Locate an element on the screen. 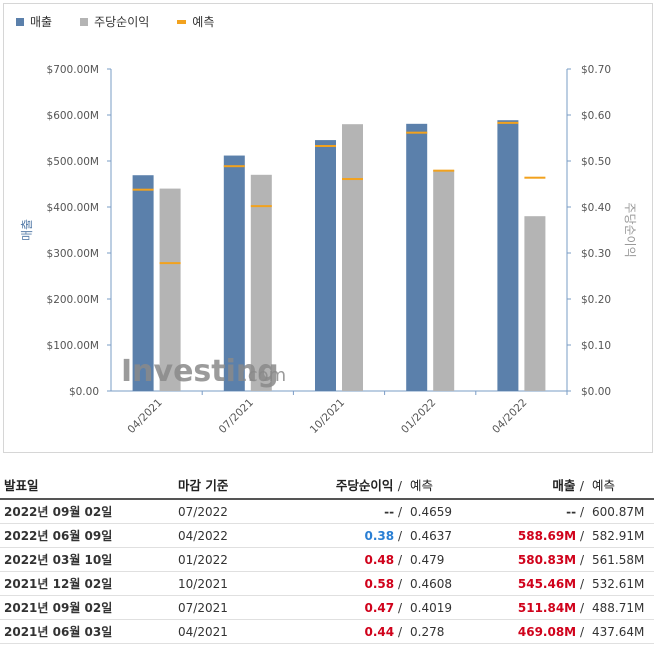 The width and height of the screenshot is (662, 650). row-eps: 0.38 is located at coordinates (379, 535).